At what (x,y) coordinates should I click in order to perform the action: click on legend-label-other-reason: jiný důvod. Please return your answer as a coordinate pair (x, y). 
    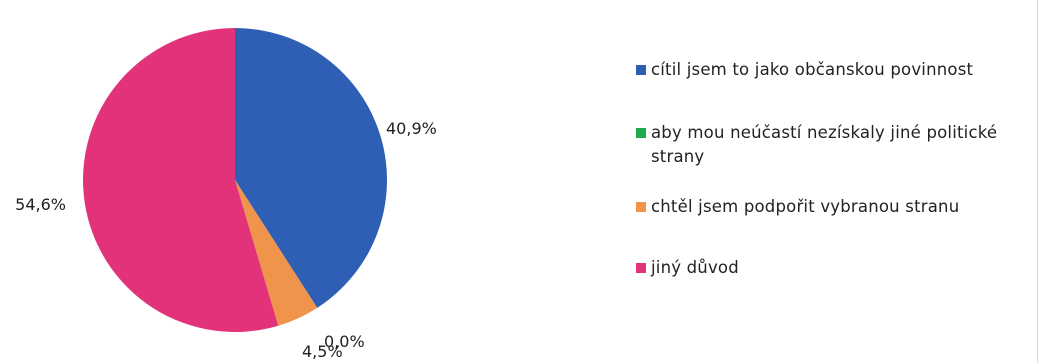
    Looking at the image, I should click on (695, 267).